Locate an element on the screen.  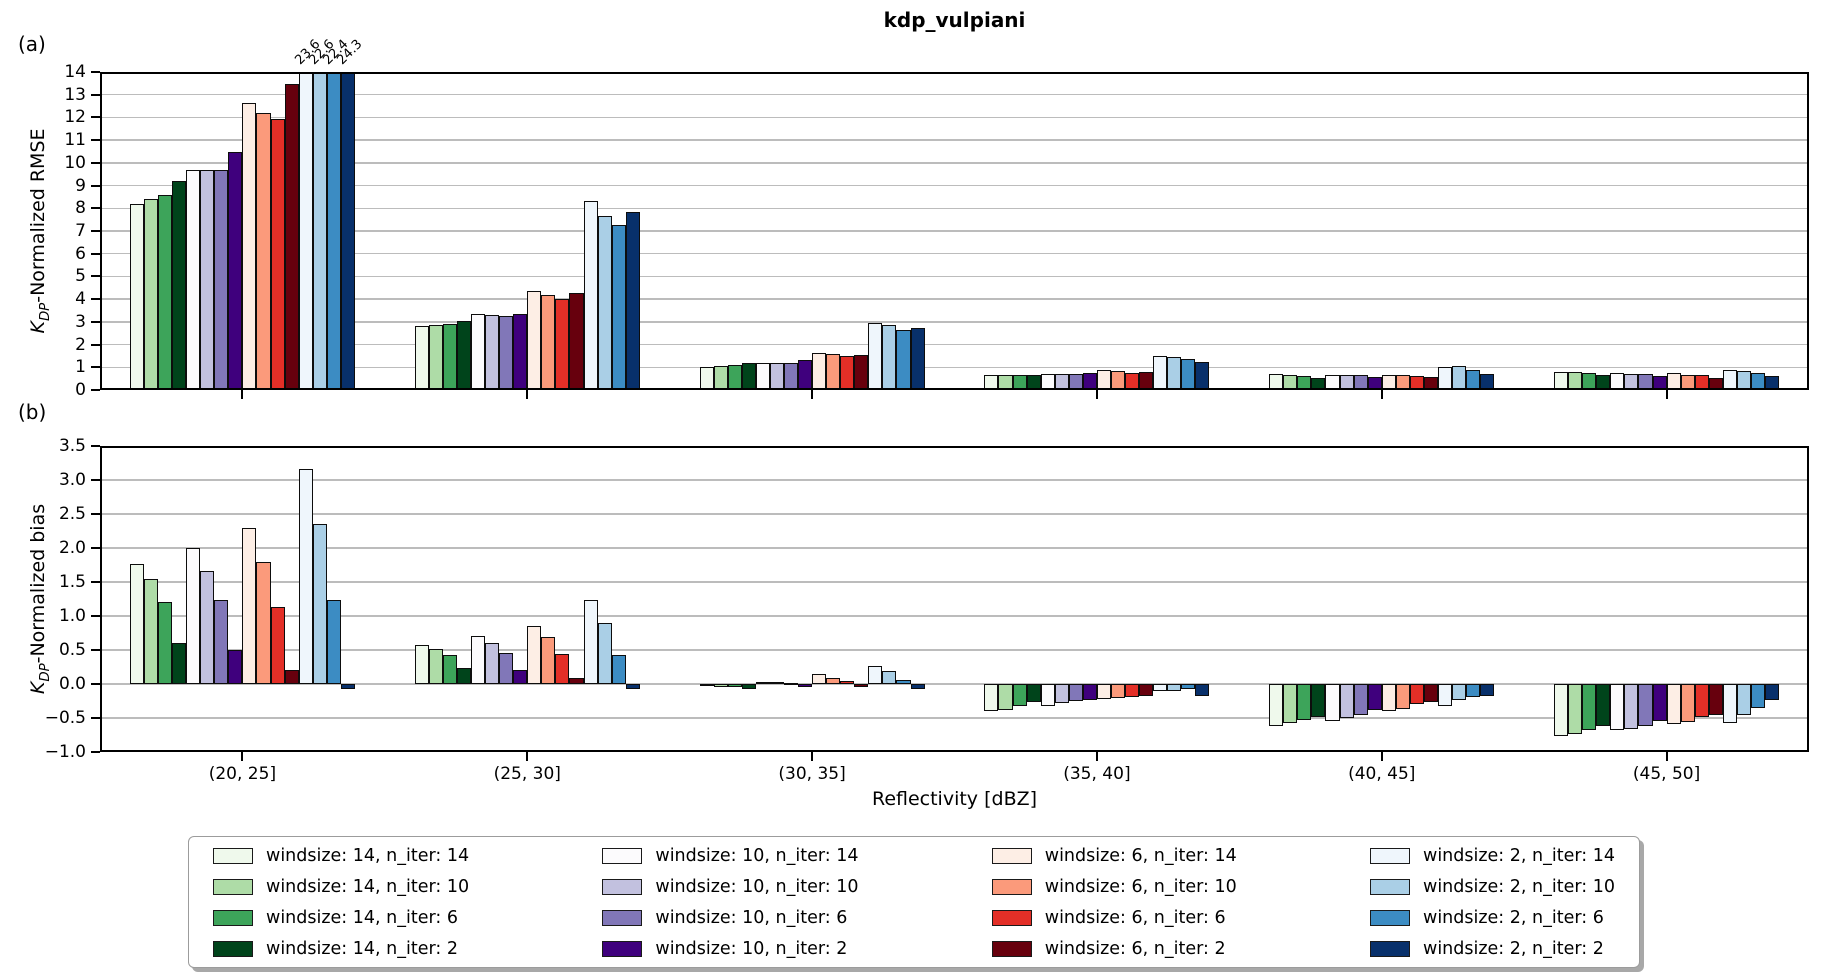
legend-entry: windsize: 6, n_iter: 10 is located at coordinates (1114, 887).